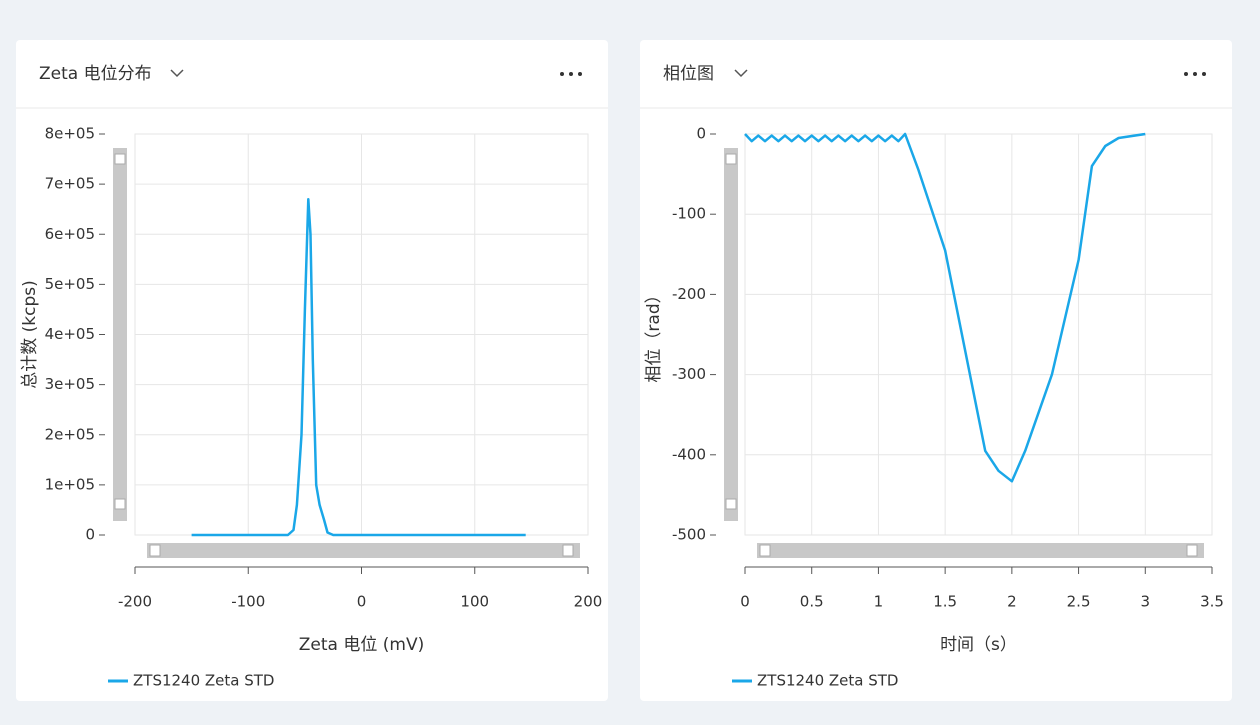  What do you see at coordinates (689, 454) in the screenshot?
I see `y-tick-label: -400` at bounding box center [689, 454].